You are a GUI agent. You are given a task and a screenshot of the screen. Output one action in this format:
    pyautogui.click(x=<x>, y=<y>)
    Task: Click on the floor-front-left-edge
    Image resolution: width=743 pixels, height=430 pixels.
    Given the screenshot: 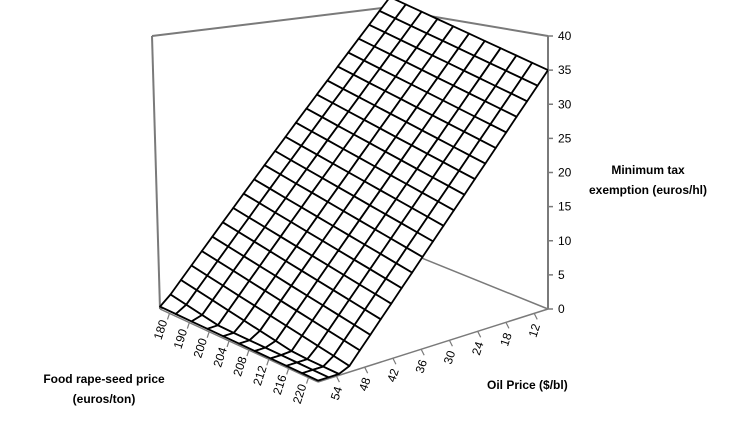 What is the action you would take?
    pyautogui.click(x=239, y=345)
    